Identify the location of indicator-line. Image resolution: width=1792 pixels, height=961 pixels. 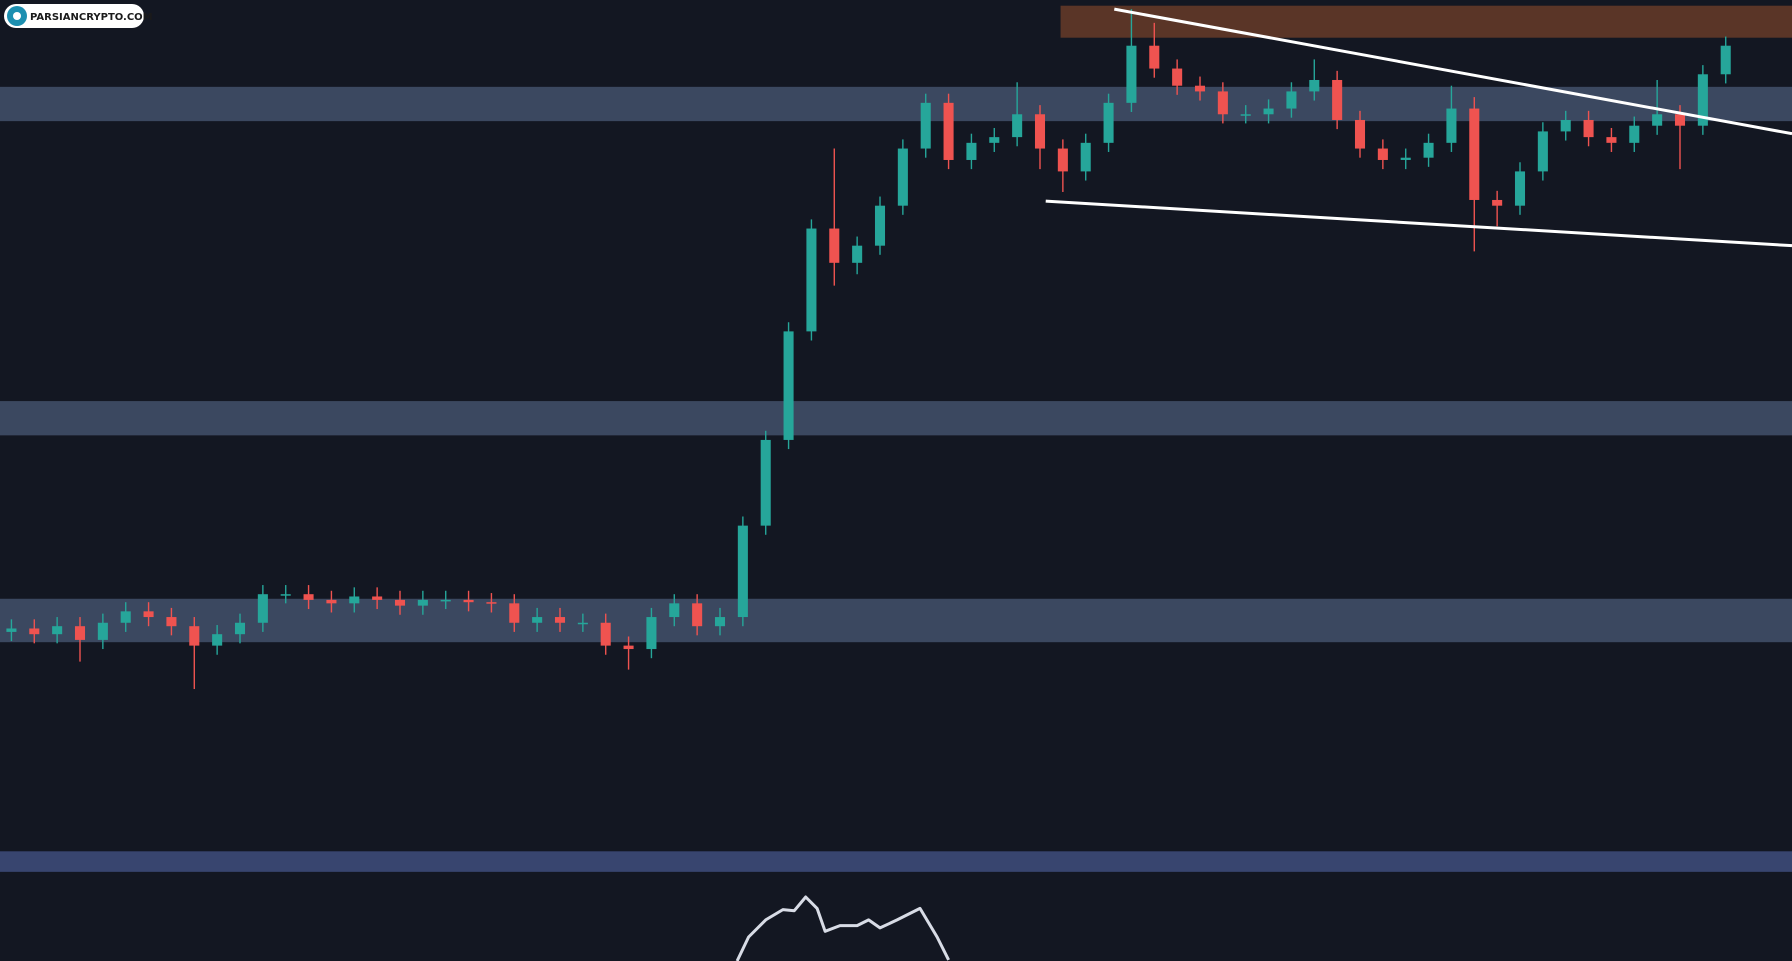
(842, 928).